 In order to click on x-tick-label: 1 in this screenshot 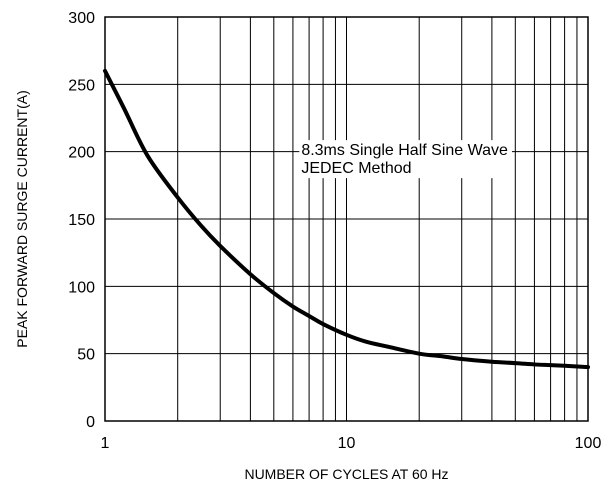, I will do `click(105, 443)`.